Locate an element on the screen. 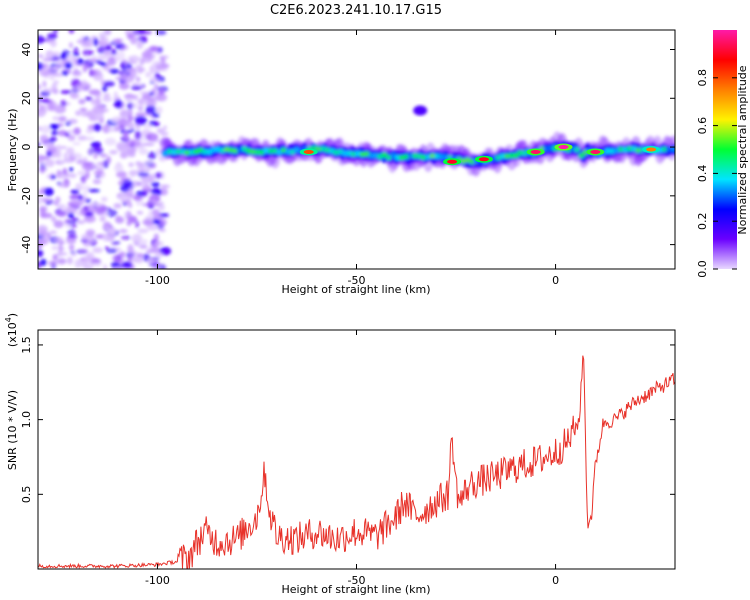 This screenshot has height=600, width=750. colorbar-tick-label: 0.6 is located at coordinates (702, 126).